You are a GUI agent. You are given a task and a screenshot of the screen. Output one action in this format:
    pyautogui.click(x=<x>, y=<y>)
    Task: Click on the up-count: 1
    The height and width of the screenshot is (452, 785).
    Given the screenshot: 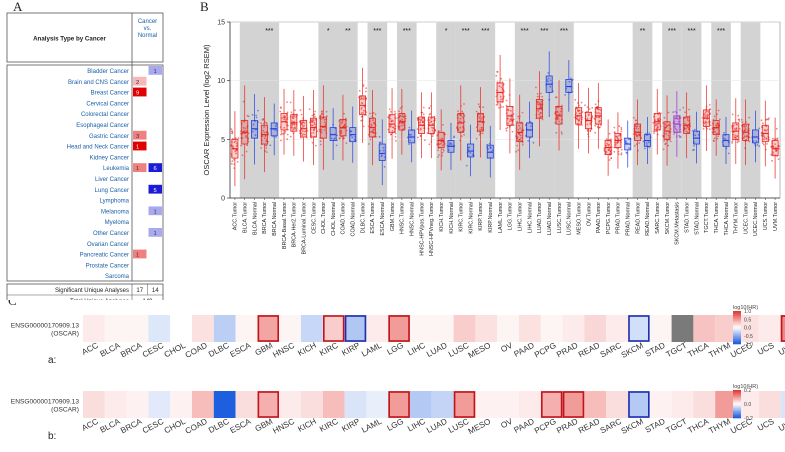 What is the action you would take?
    pyautogui.click(x=137, y=256)
    